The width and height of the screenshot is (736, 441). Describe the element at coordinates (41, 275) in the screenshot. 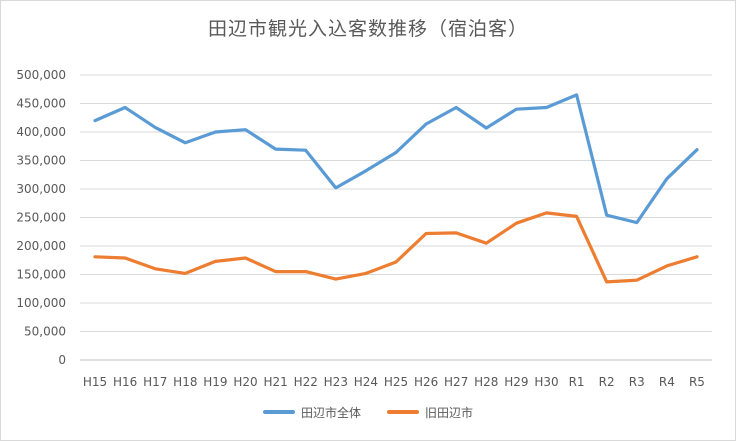

I see `y-tick-label: 150,000` at that location.